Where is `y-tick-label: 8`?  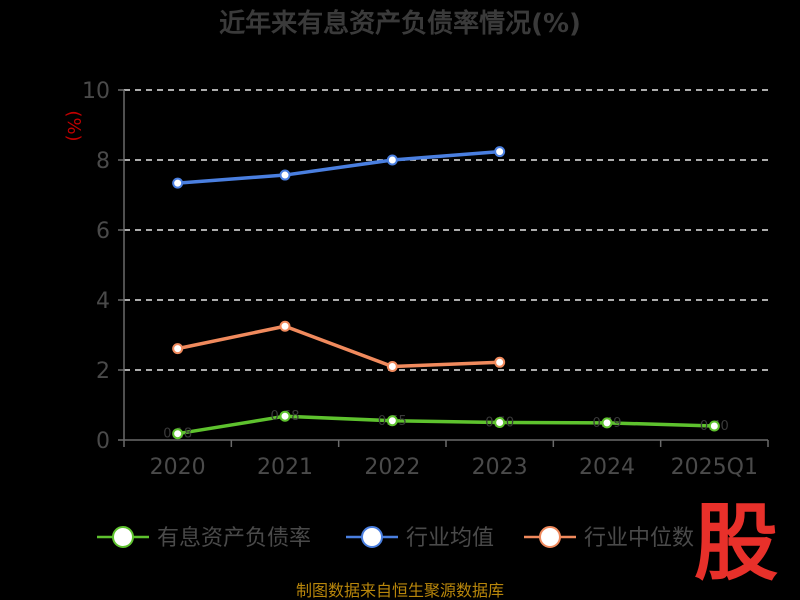
y-tick-label: 8 is located at coordinates (103, 161).